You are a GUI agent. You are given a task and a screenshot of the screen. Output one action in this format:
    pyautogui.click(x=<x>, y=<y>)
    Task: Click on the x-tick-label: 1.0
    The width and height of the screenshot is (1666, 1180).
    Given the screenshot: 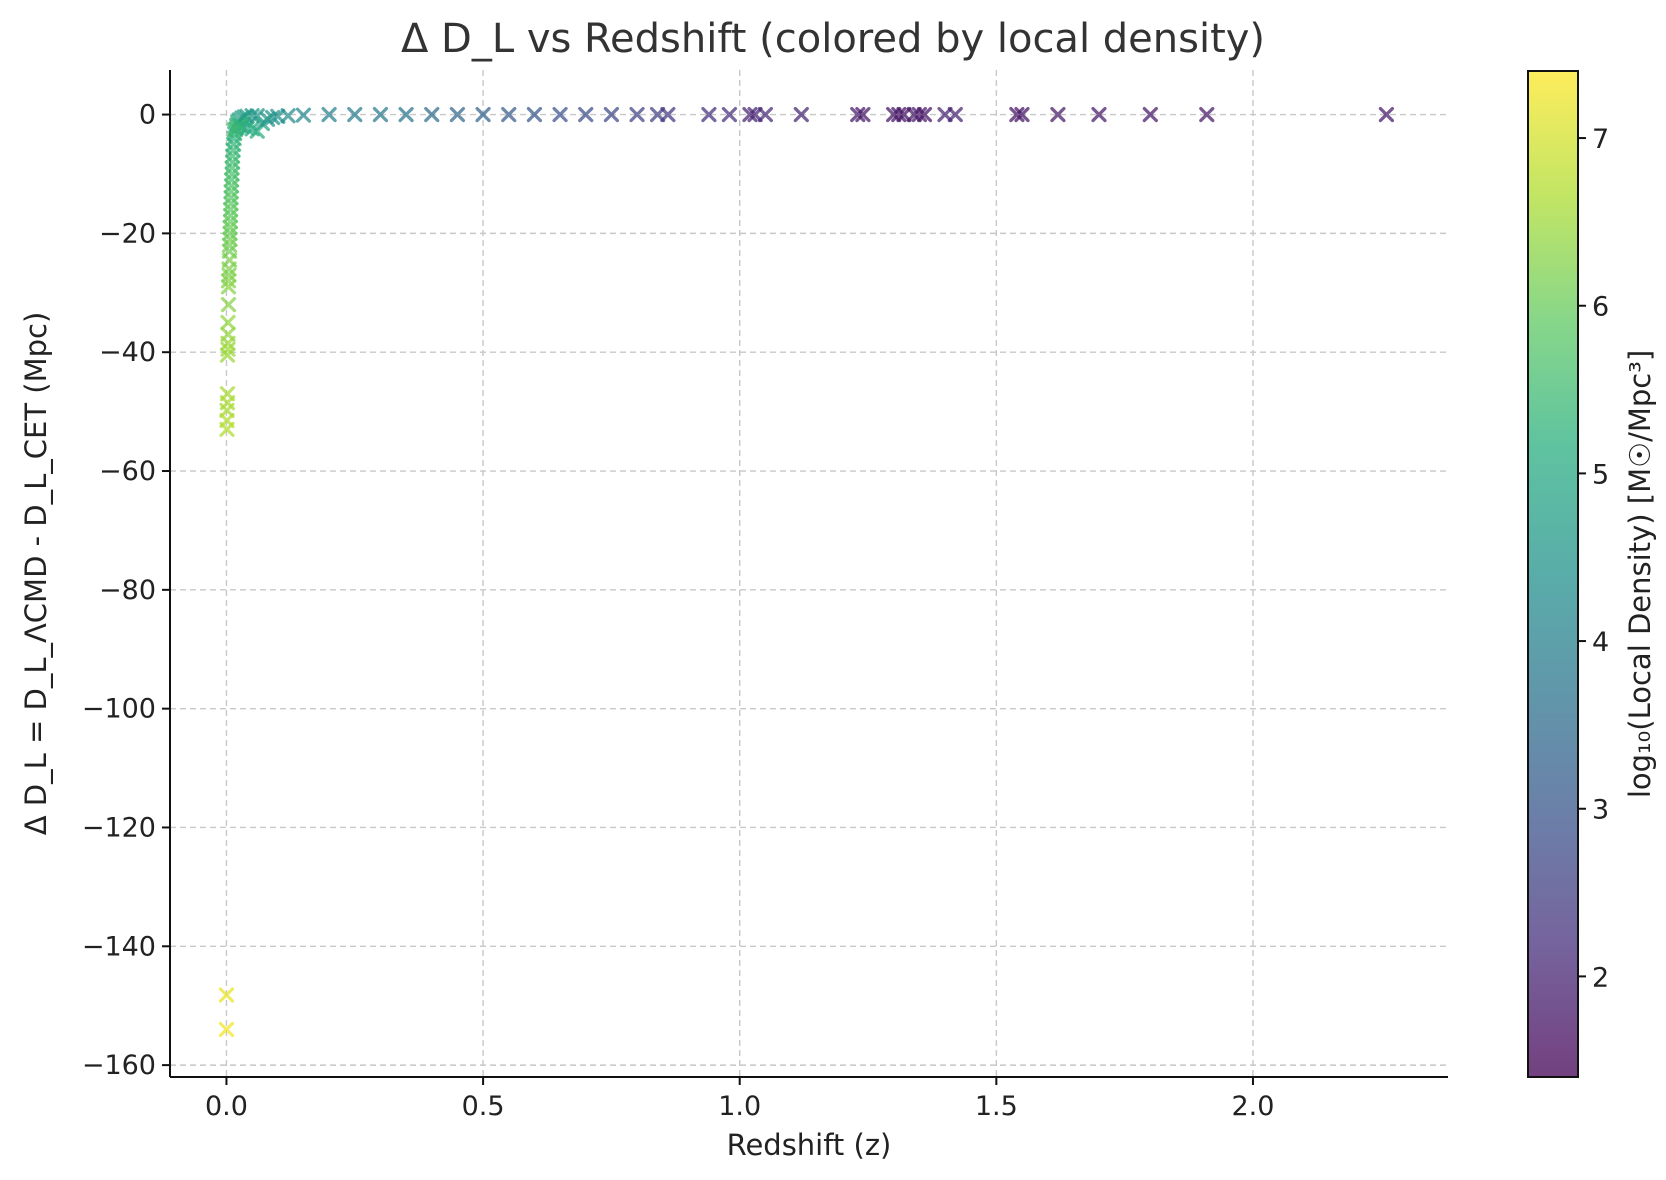 What is the action you would take?
    pyautogui.click(x=739, y=1106)
    